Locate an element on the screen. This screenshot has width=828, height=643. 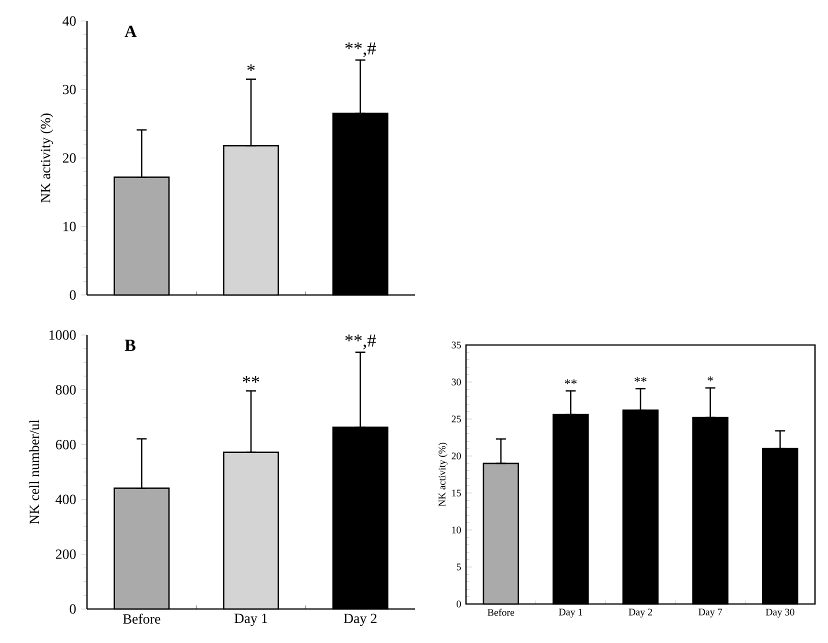
y-tick-label: 15 is located at coordinates (456, 493).